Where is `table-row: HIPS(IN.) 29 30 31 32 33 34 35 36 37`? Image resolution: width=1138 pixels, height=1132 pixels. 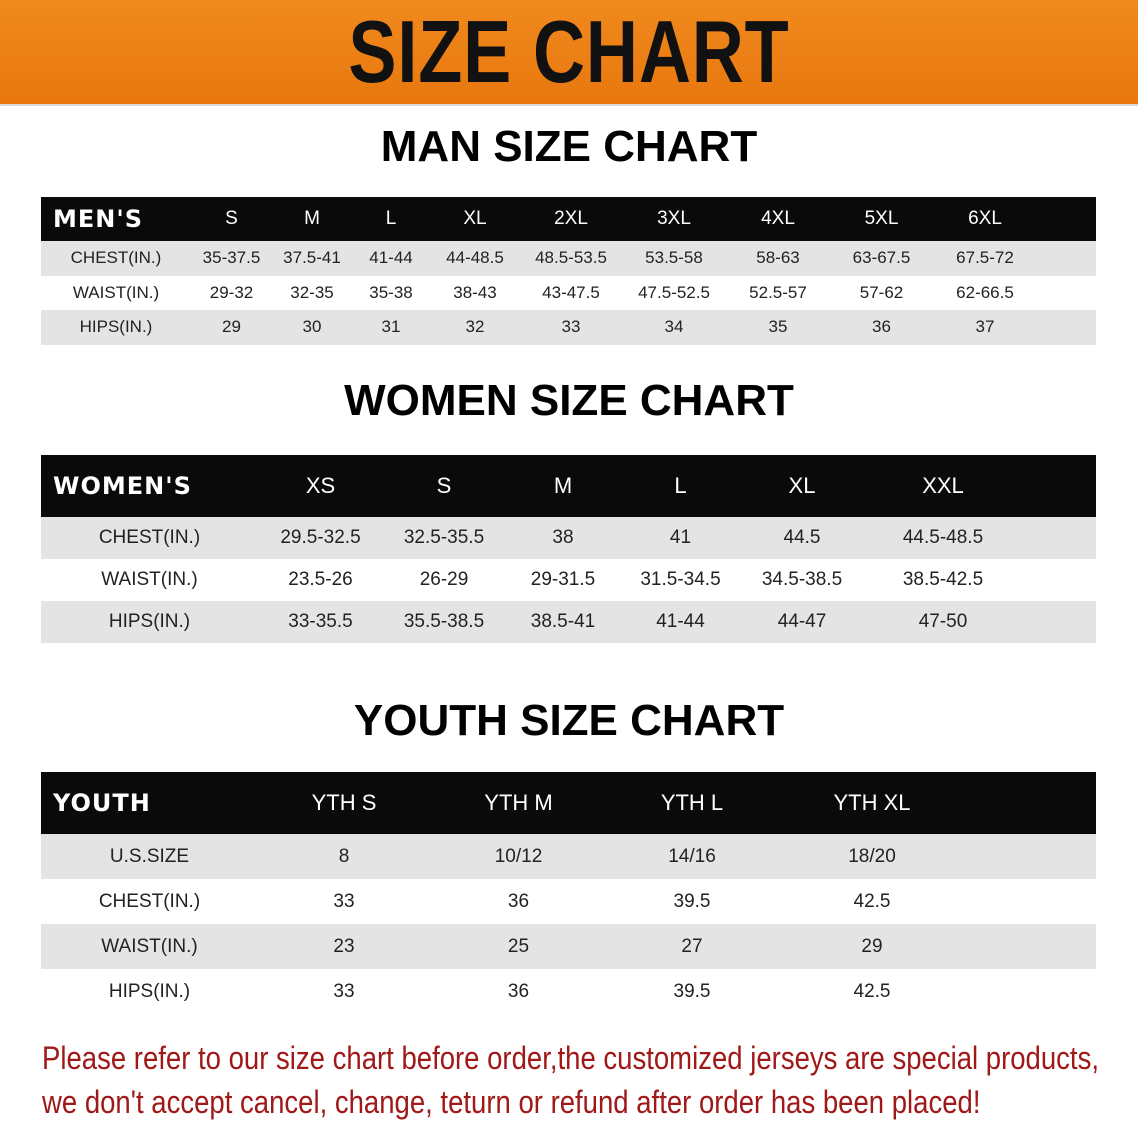
table-row: HIPS(IN.) 29 30 31 32 33 34 35 36 37 is located at coordinates (568, 327).